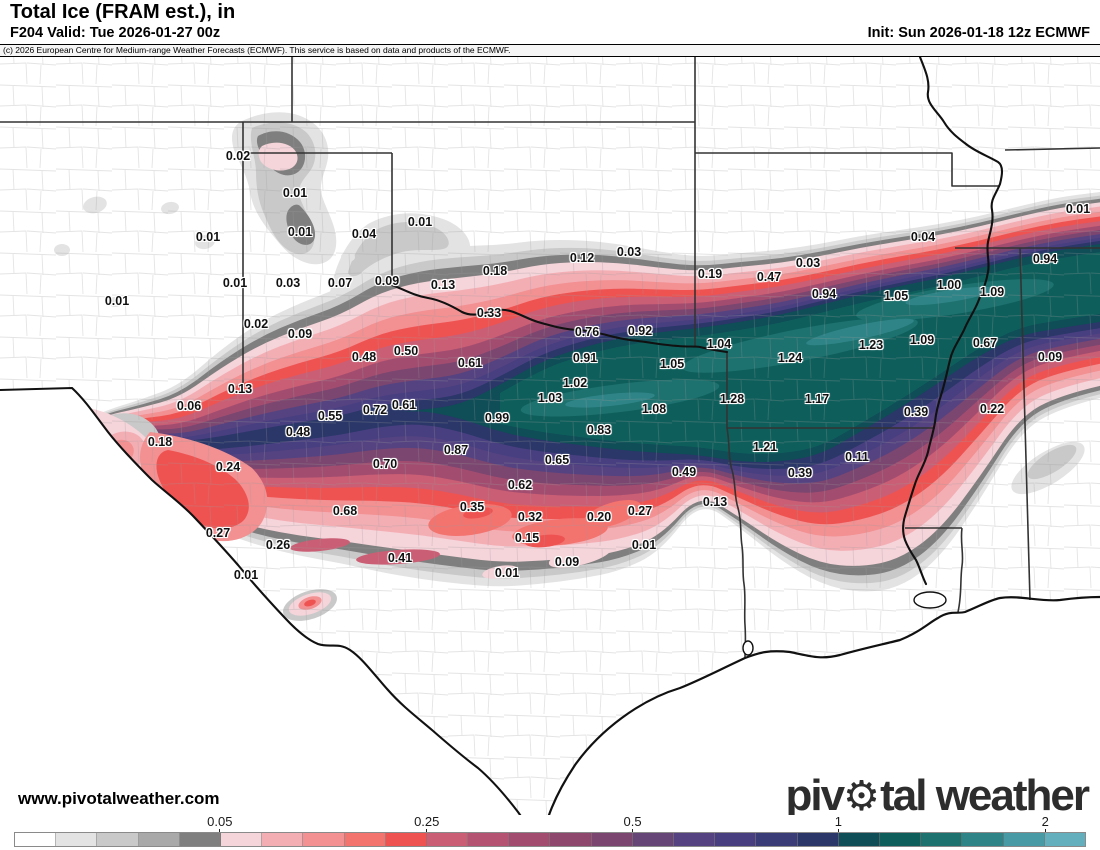  What do you see at coordinates (817, 398) in the screenshot?
I see `contour-label: 1.17` at bounding box center [817, 398].